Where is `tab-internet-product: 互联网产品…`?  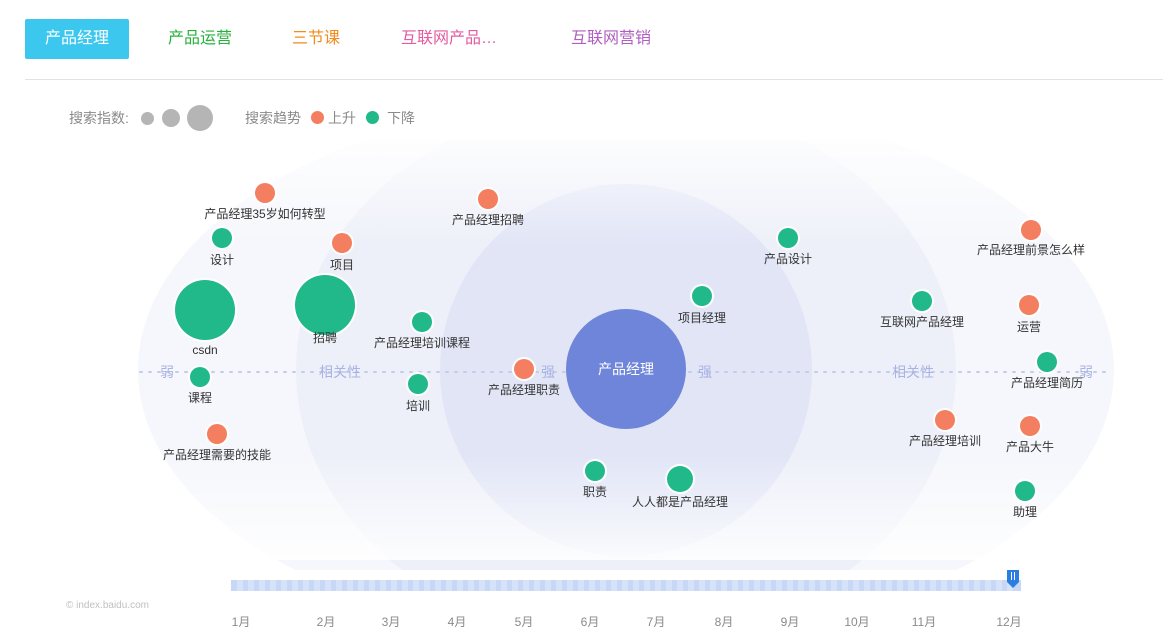 tab-internet-product: 互联网产品… is located at coordinates (449, 38).